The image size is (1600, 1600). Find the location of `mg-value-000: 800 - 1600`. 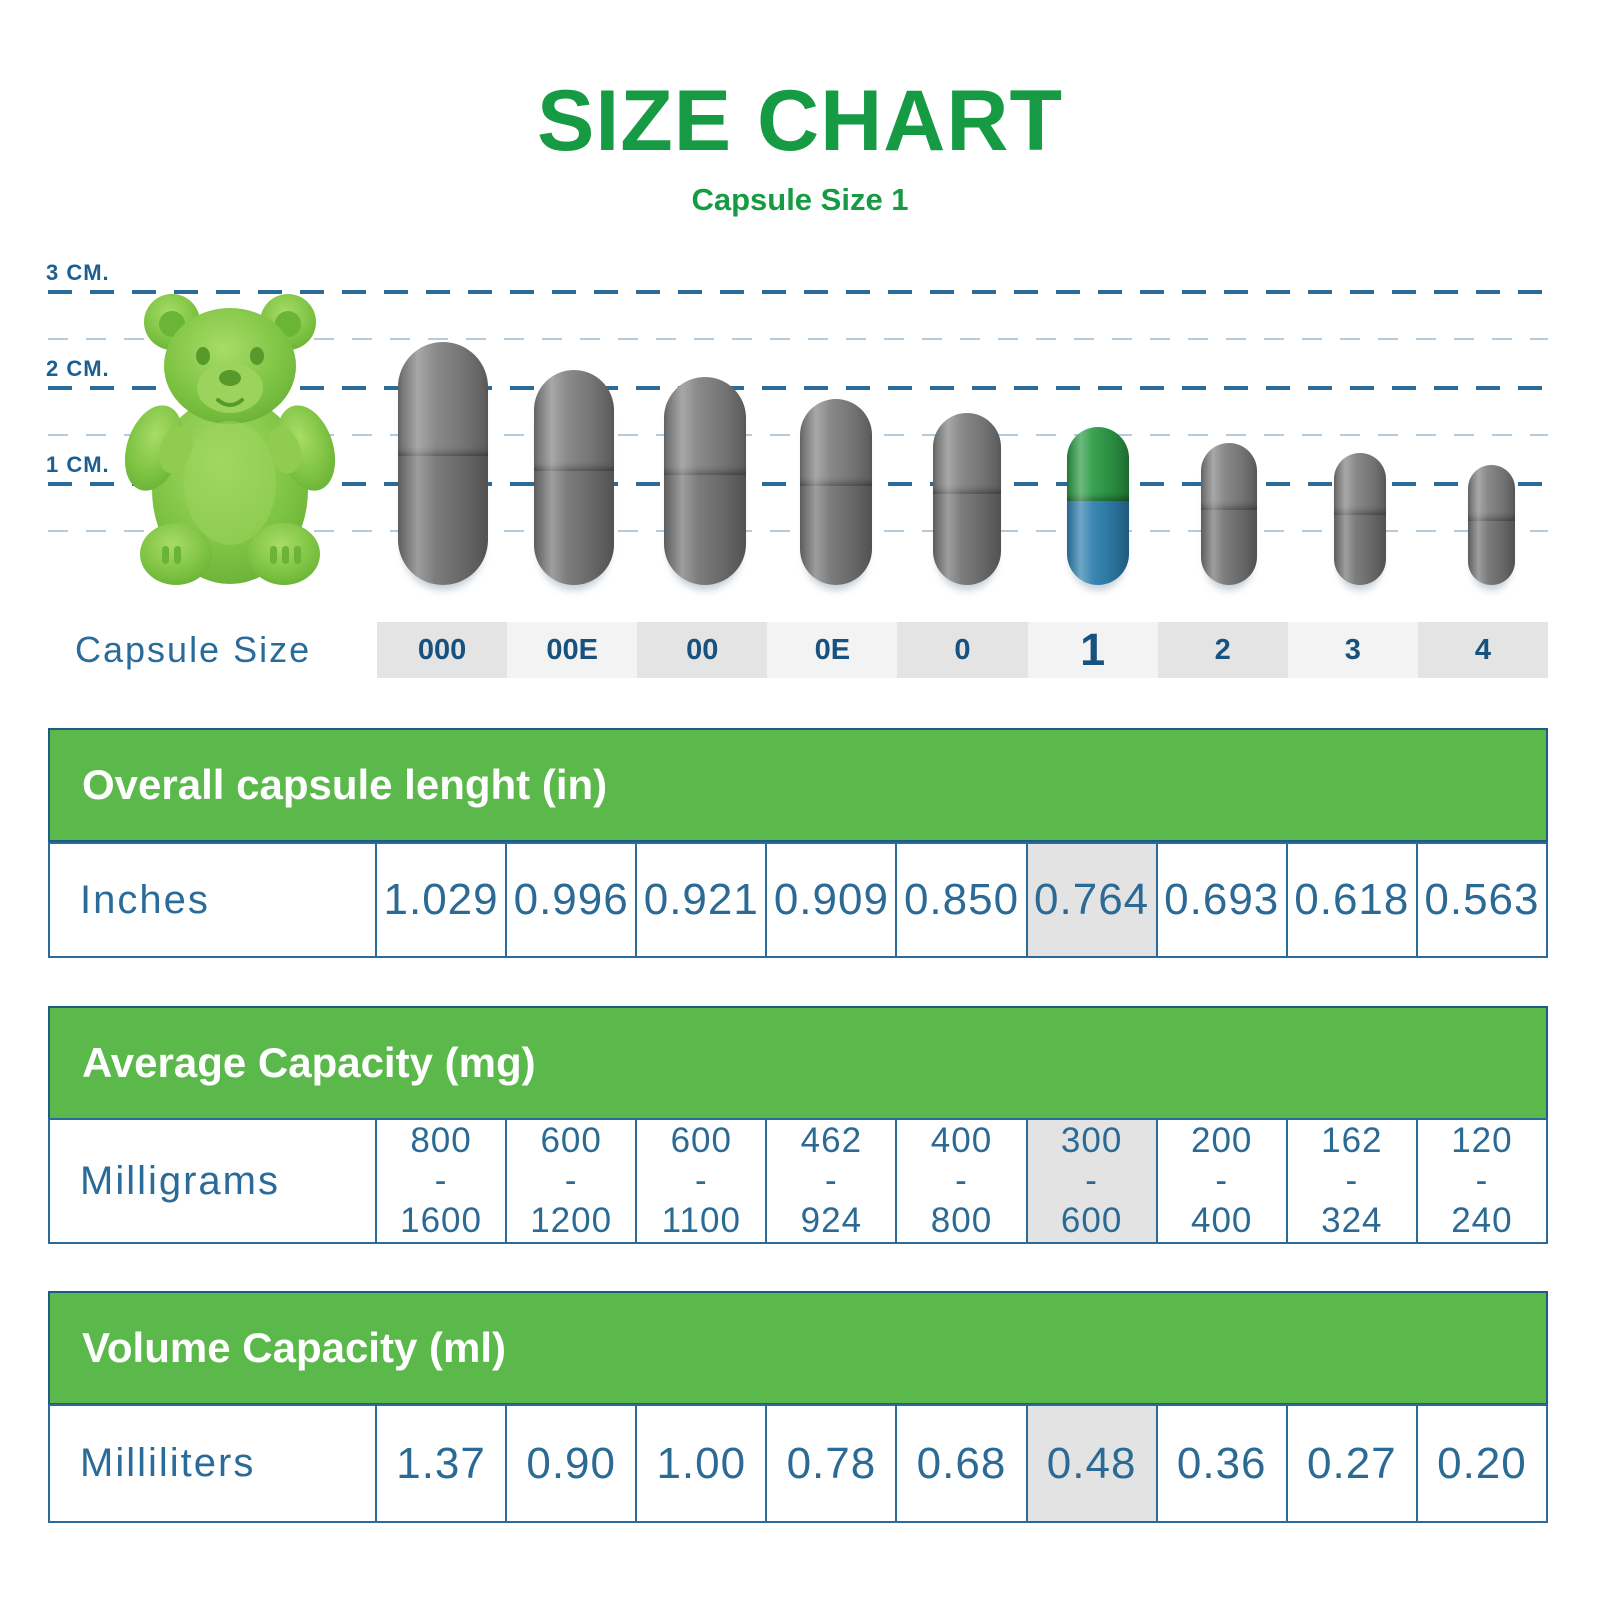

mg-value-000: 800 - 1600 is located at coordinates (442, 1181).